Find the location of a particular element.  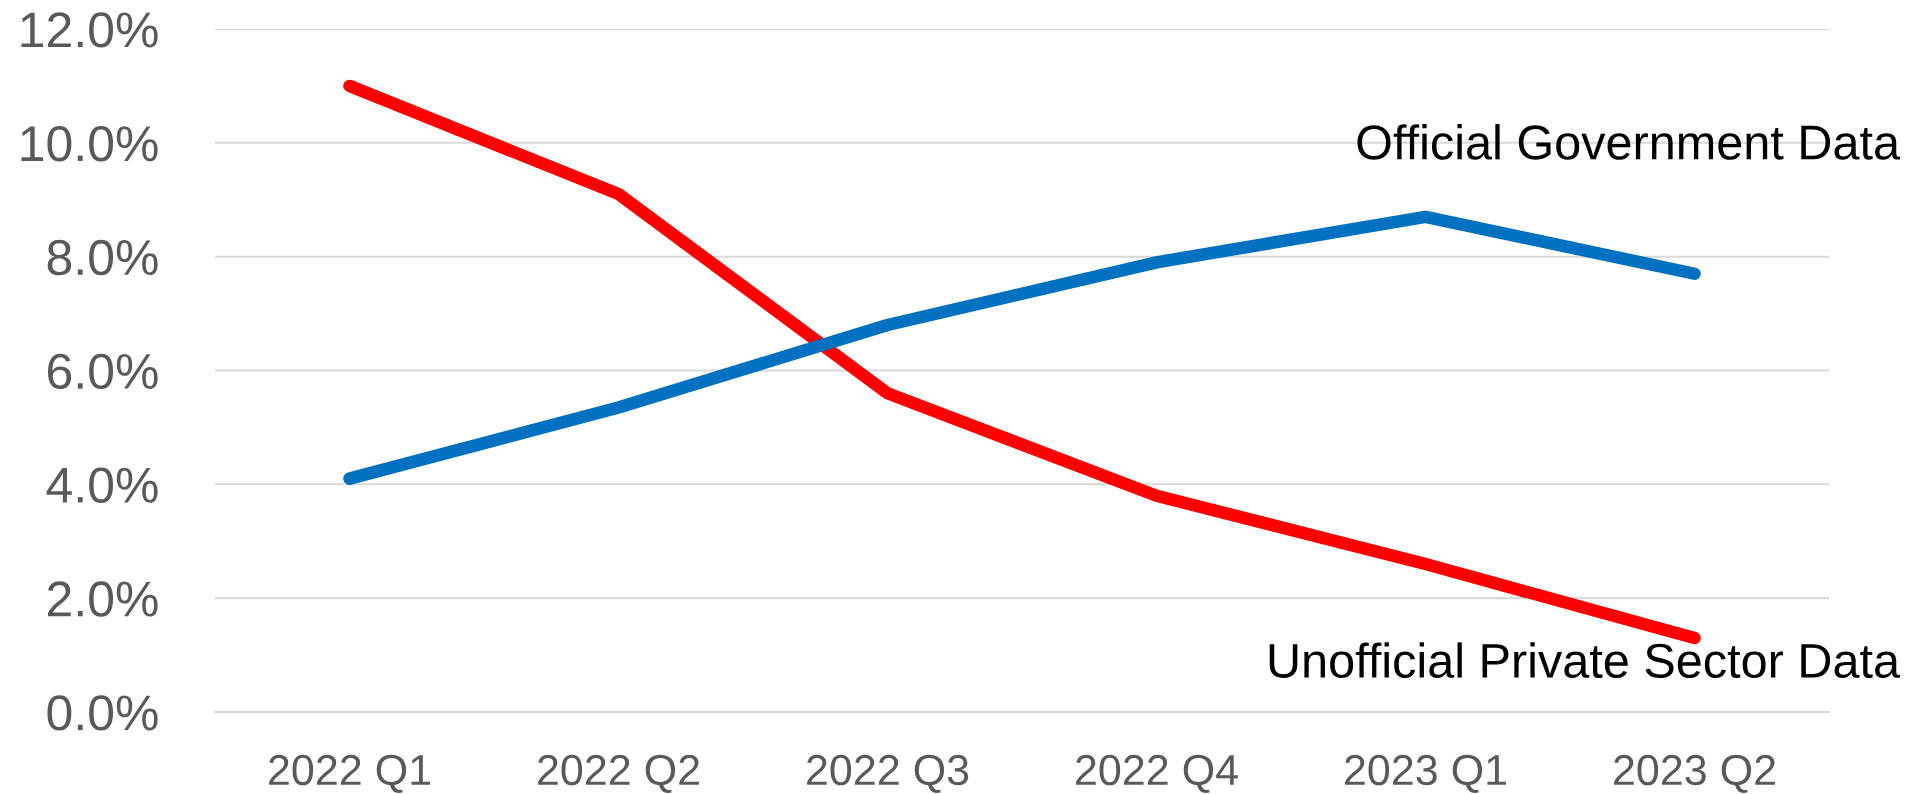

x-tick-label: 2022 Q4 is located at coordinates (1157, 773).